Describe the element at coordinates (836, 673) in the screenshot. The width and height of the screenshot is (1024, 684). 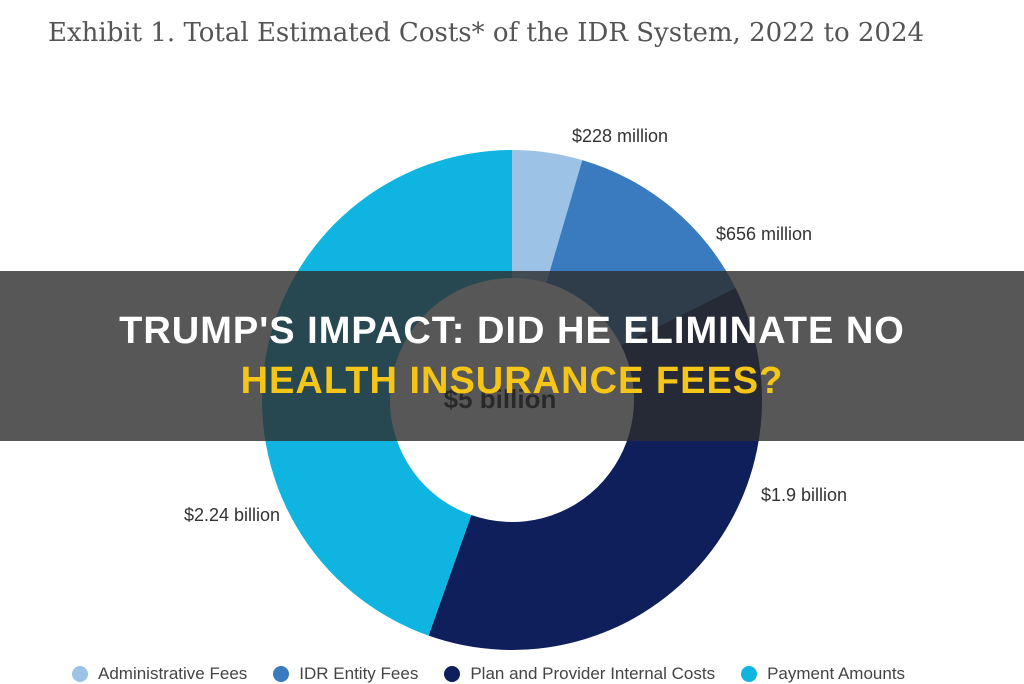
I see `legend-label: Payment Amounts` at that location.